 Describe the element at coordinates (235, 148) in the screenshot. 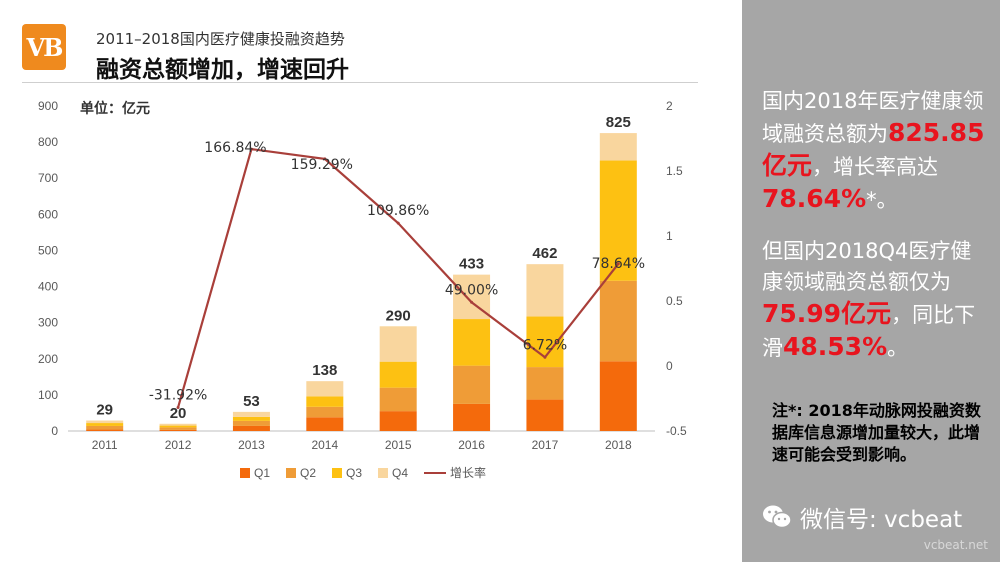

I see `growth-rate-label: 166.84%` at that location.